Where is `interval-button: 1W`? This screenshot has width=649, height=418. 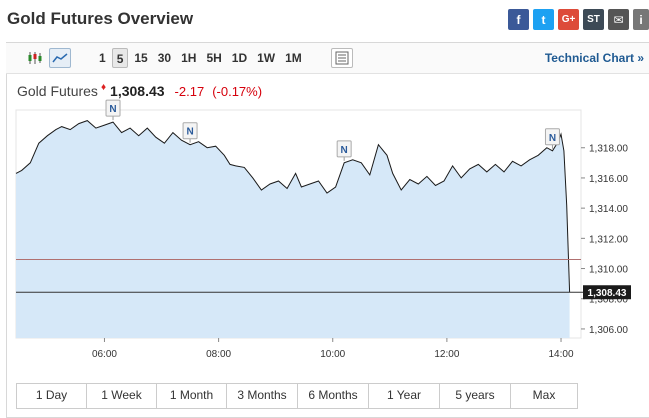 interval-button: 1W is located at coordinates (266, 58).